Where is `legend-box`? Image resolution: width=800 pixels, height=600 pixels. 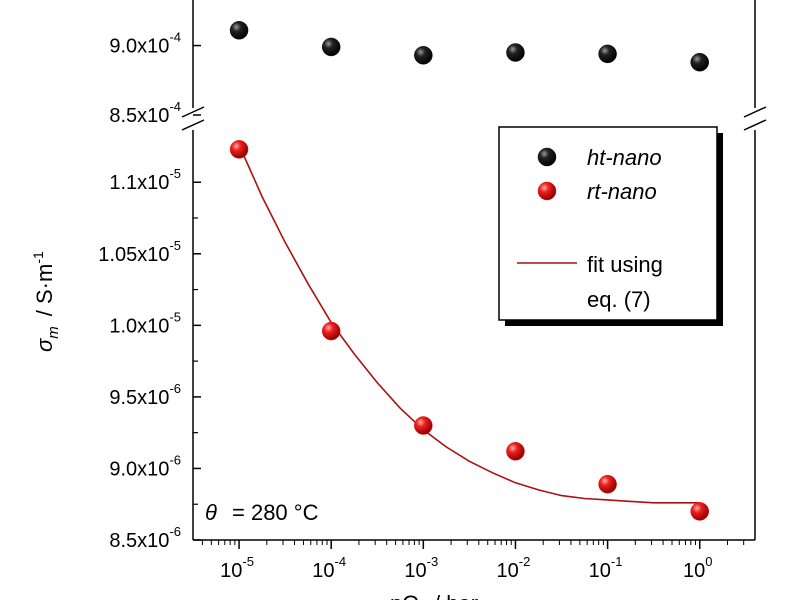 legend-box is located at coordinates (608, 223).